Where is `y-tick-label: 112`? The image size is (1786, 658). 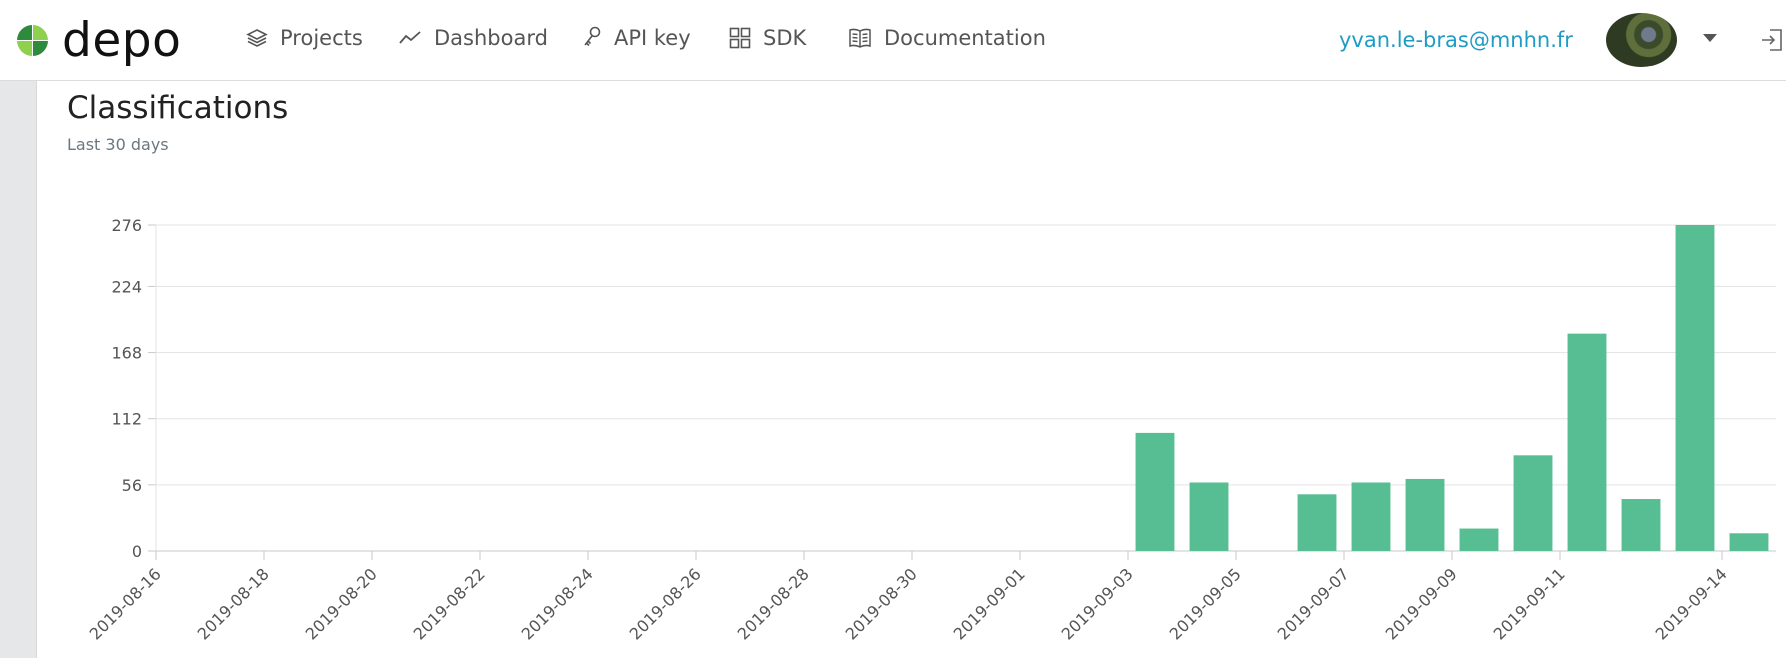
y-tick-label: 112 is located at coordinates (126, 419).